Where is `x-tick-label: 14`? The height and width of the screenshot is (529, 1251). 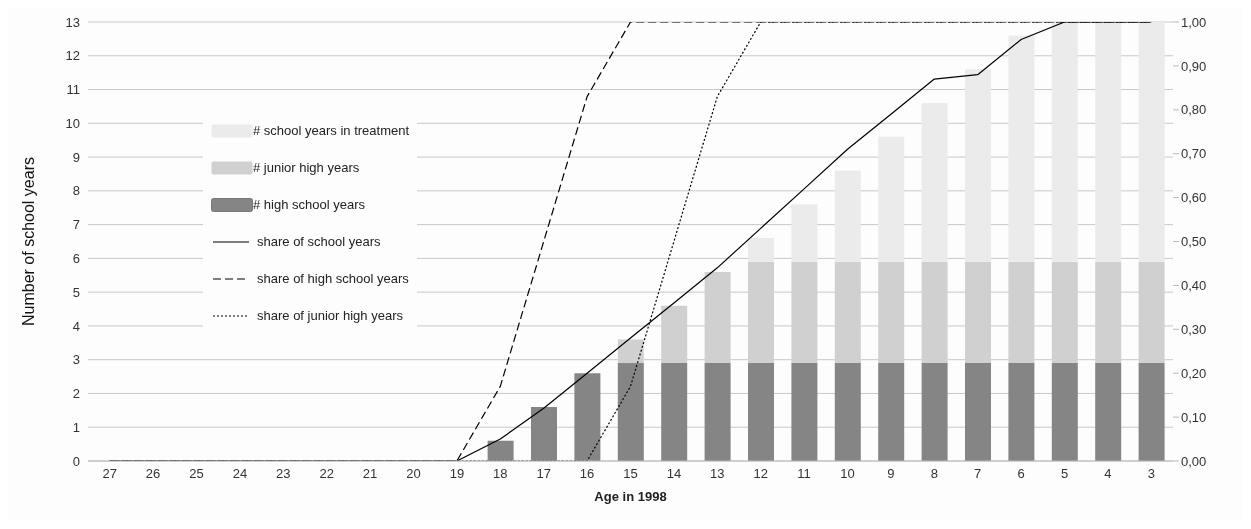
x-tick-label: 14 is located at coordinates (674, 474).